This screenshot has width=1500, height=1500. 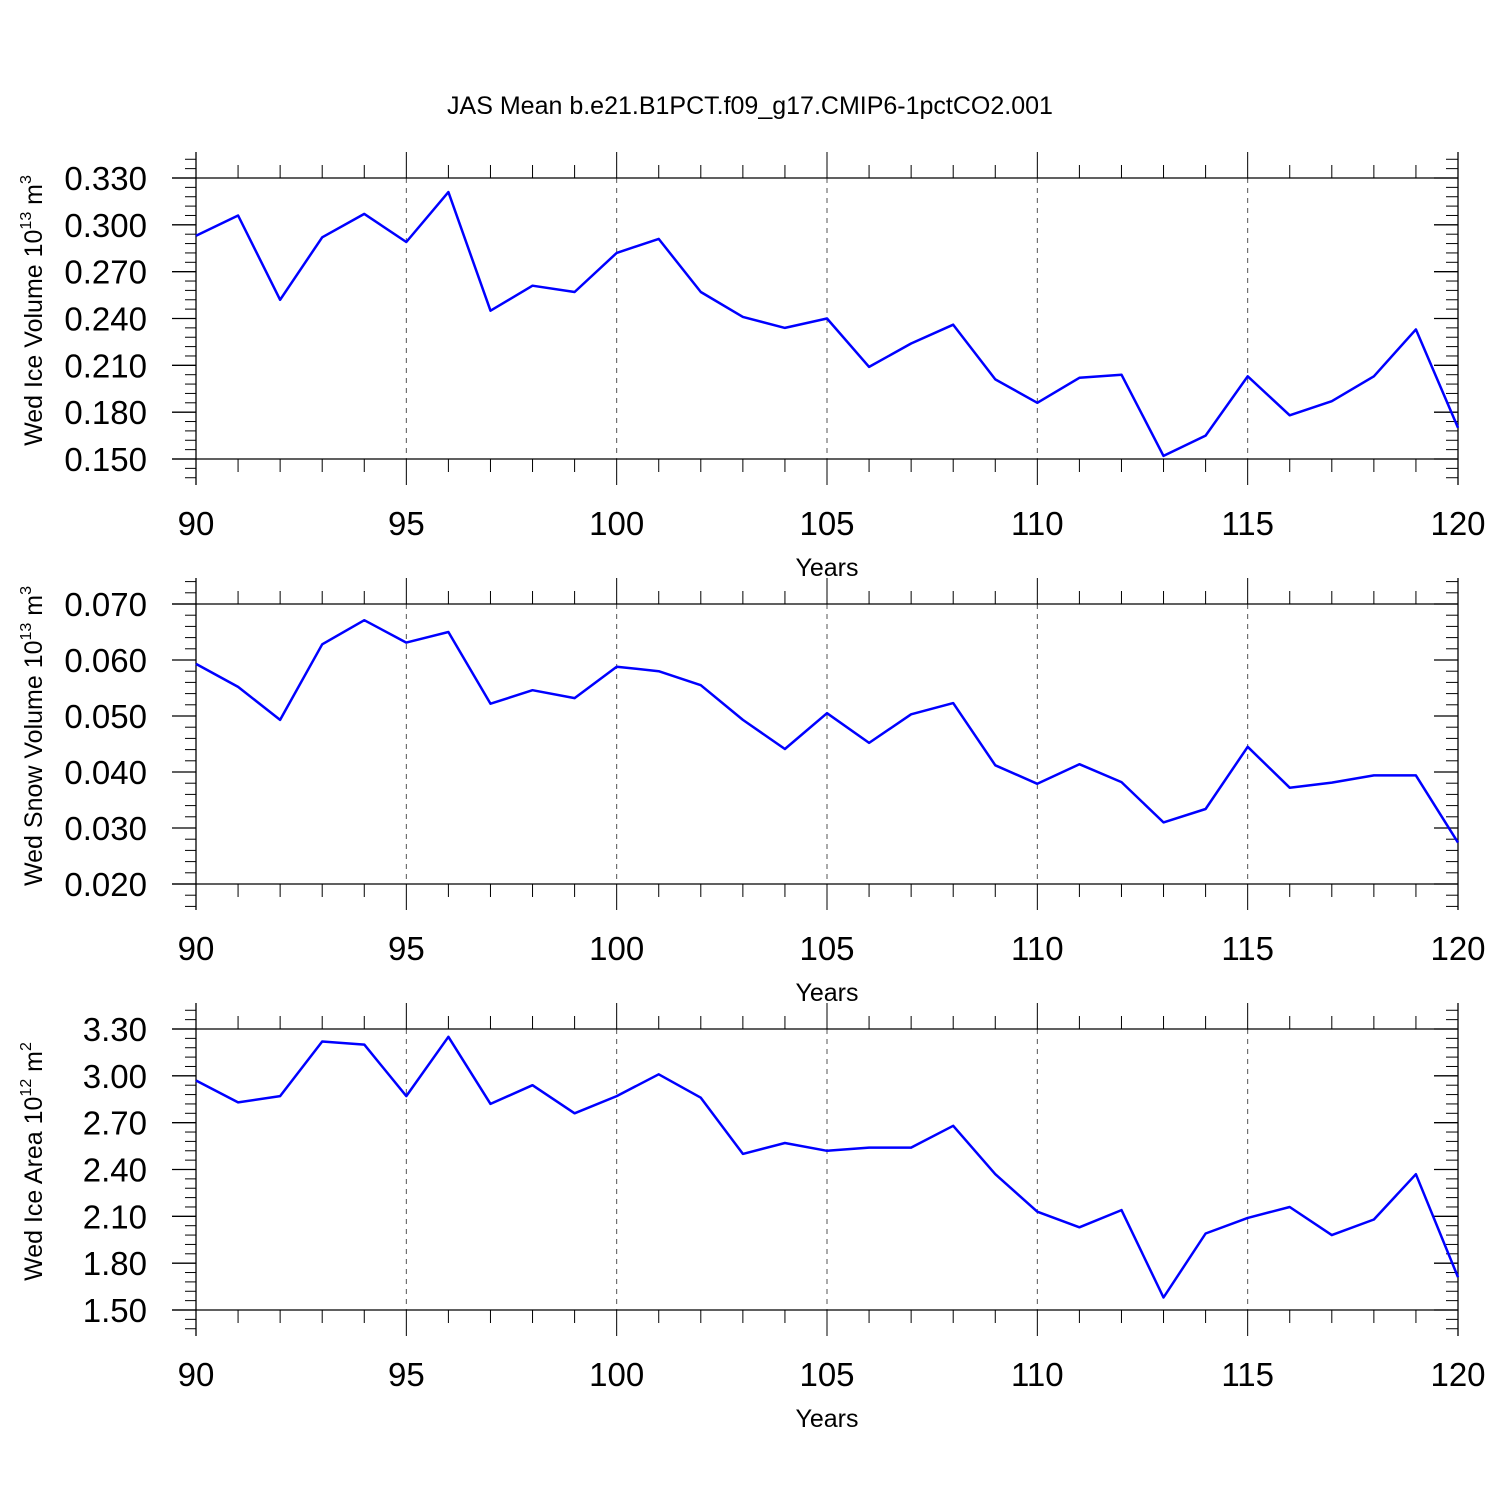 I want to click on y-axis-title-text: Wed Ice Area 10, so click(x=34, y=1189).